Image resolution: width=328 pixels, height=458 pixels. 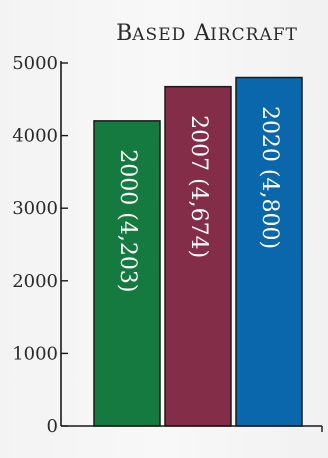 I want to click on y-tick-label-5000: 5000, so click(x=35, y=63).